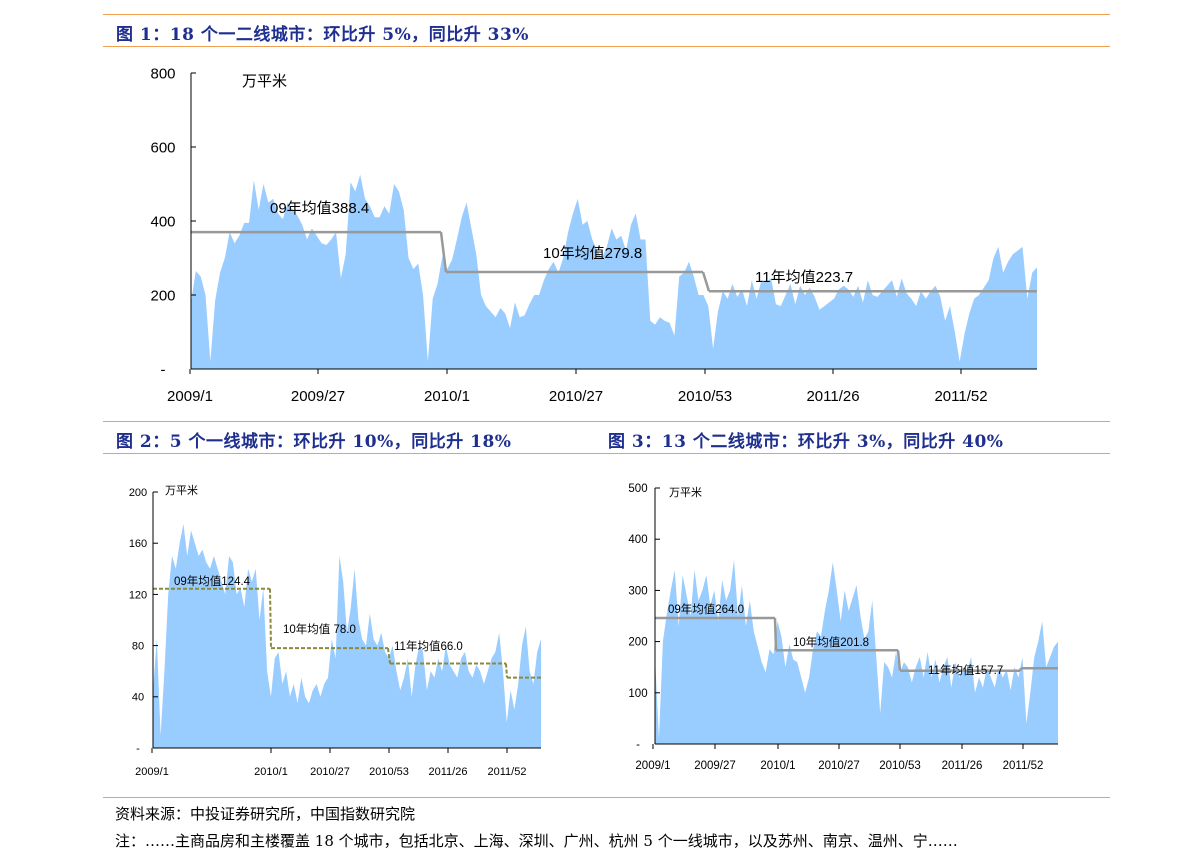 This screenshot has width=1191, height=851. Describe the element at coordinates (138, 544) in the screenshot. I see `chart2-y-tick-label: 160` at that location.